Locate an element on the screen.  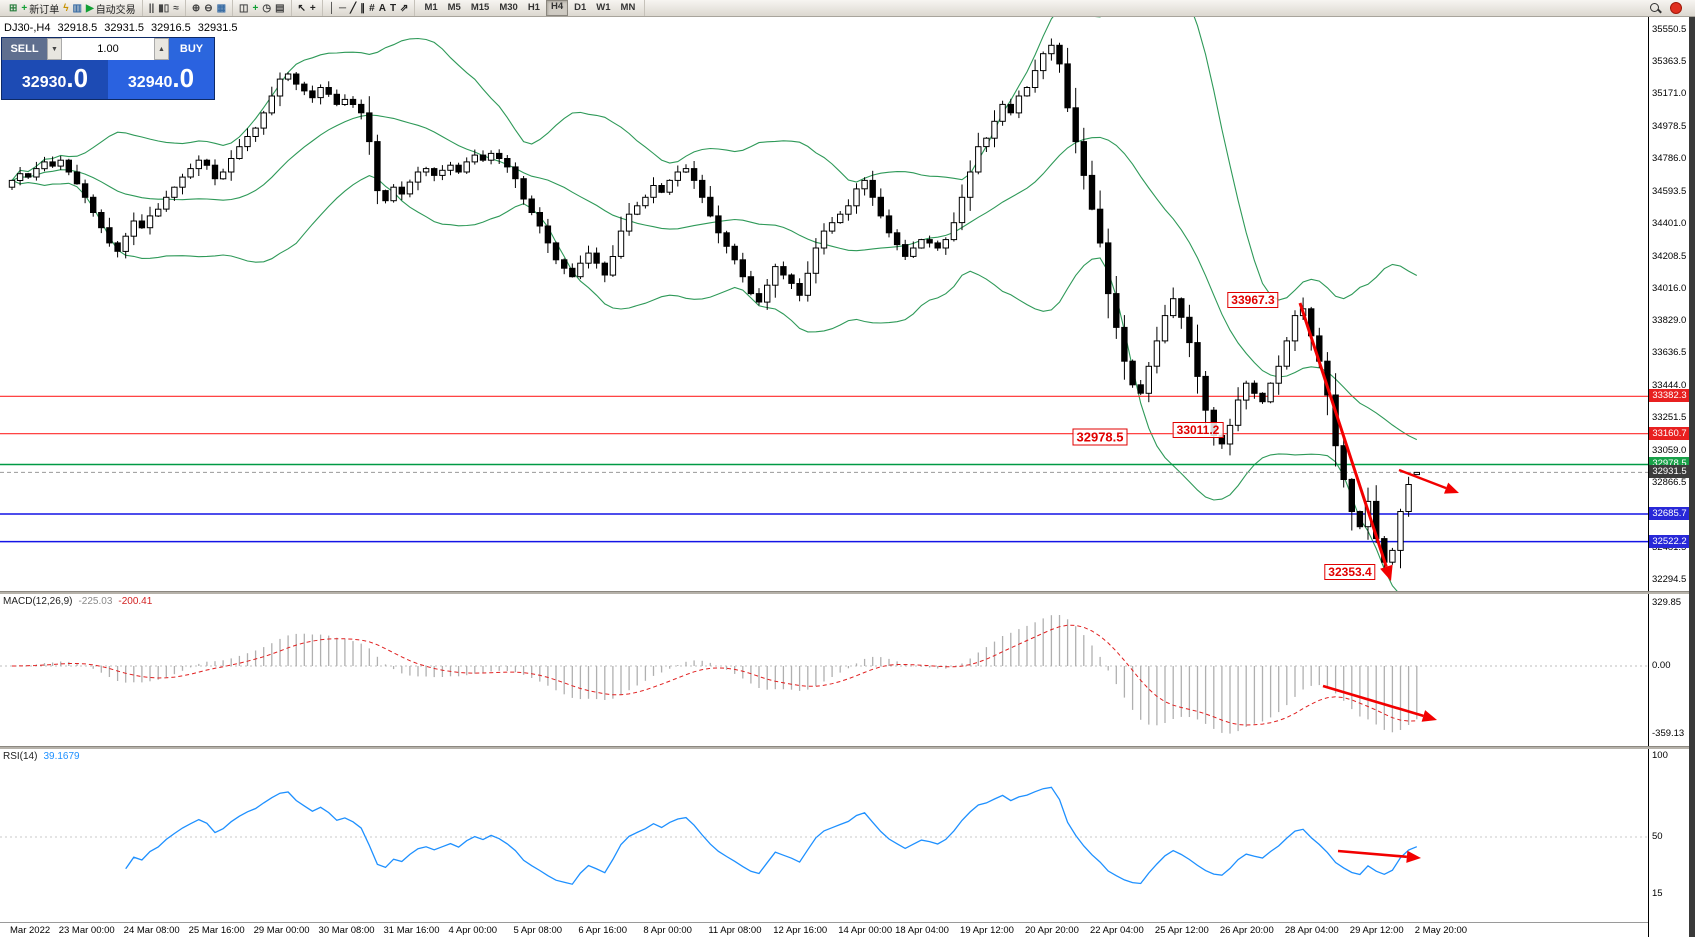
chart-arrows-layer is located at coordinates (1378, 441).